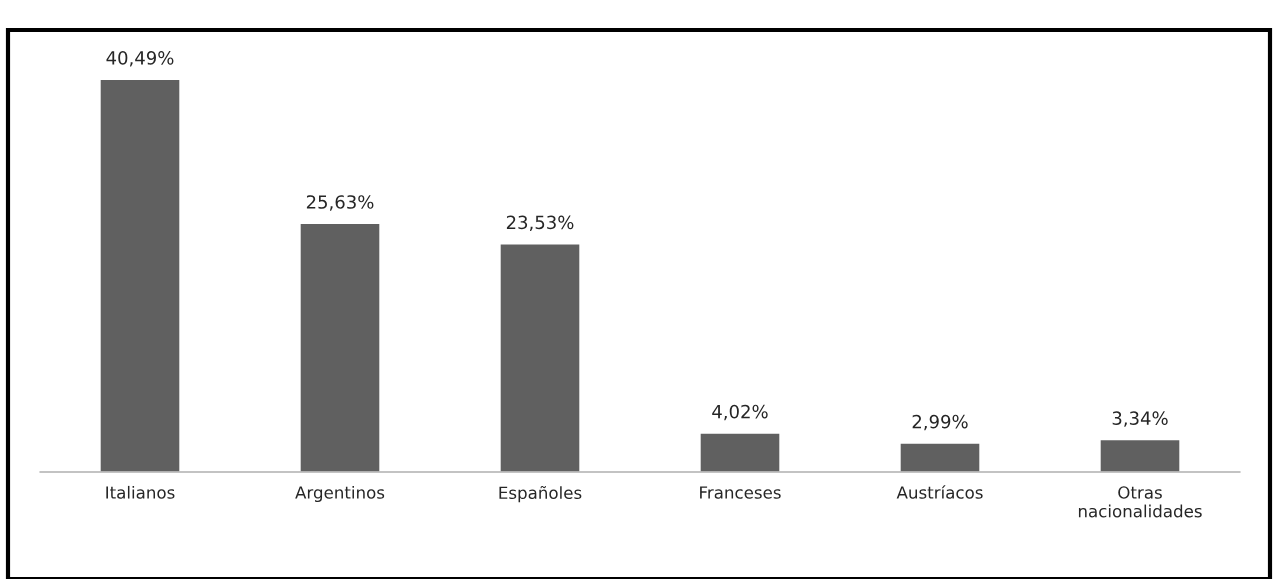  I want to click on x-tick-label: Otras nacionalidades, so click(1140, 502).